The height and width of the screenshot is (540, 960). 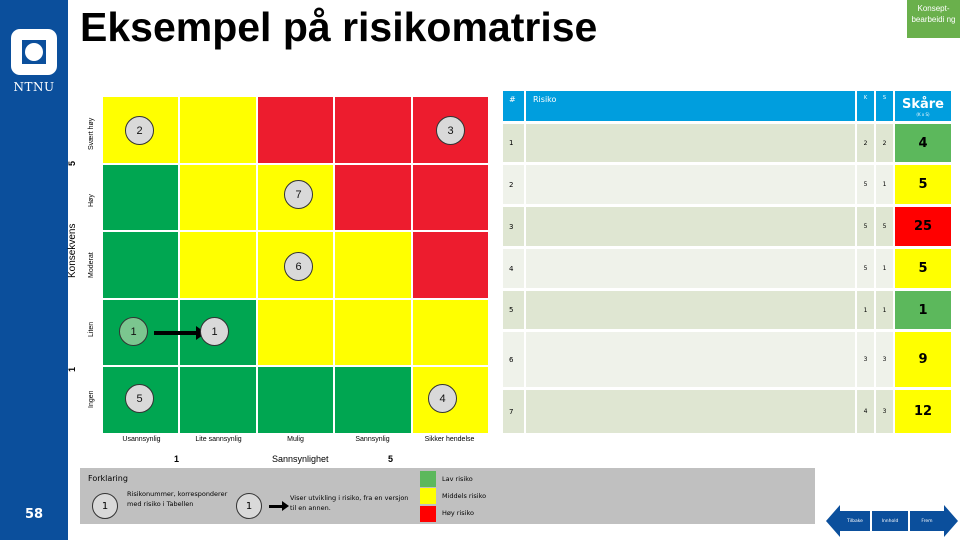 What do you see at coordinates (513, 143) in the screenshot?
I see `row-num: 1` at bounding box center [513, 143].